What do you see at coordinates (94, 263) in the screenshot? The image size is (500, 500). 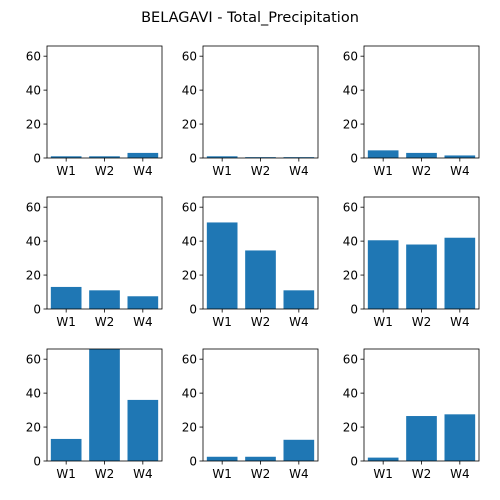 I see `subplot-4: W1 W2 W4 0 20 40 60` at bounding box center [94, 263].